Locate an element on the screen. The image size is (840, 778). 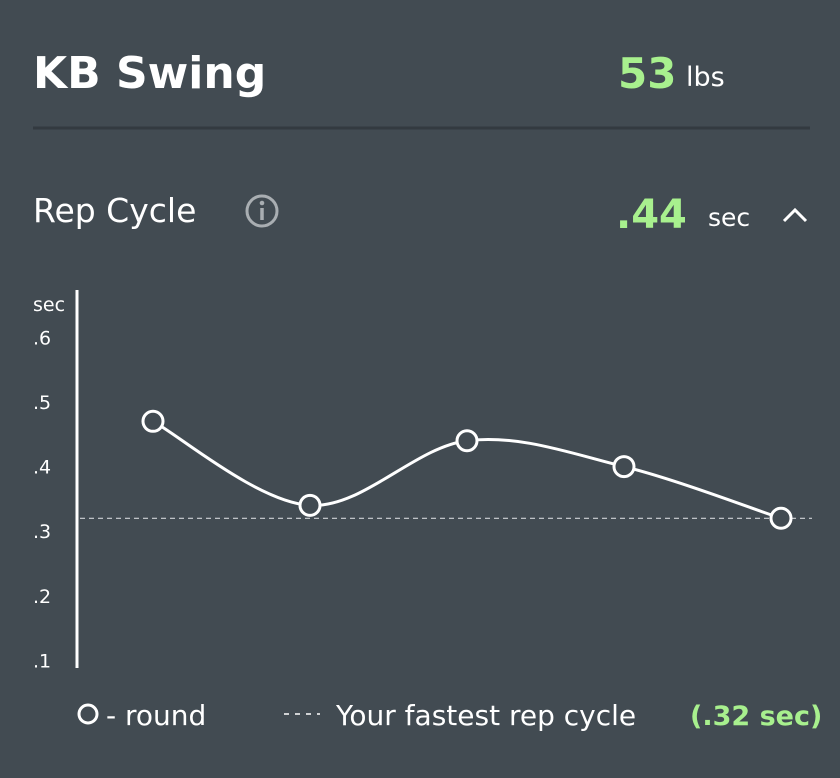
section-unit: sec is located at coordinates (729, 217).